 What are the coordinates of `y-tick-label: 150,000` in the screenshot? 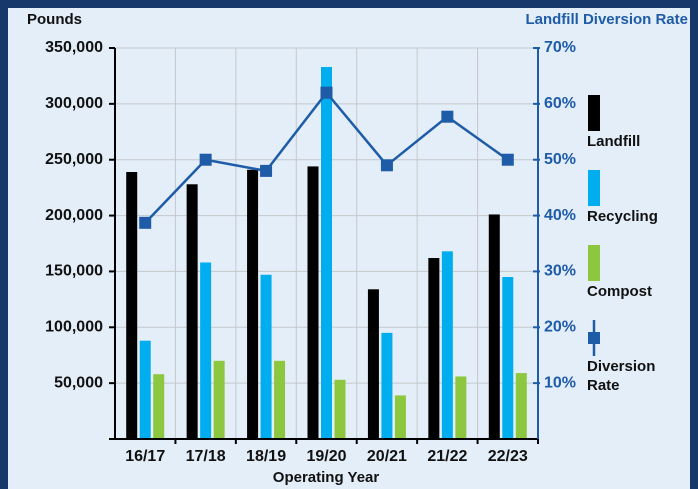 It's located at (74, 271).